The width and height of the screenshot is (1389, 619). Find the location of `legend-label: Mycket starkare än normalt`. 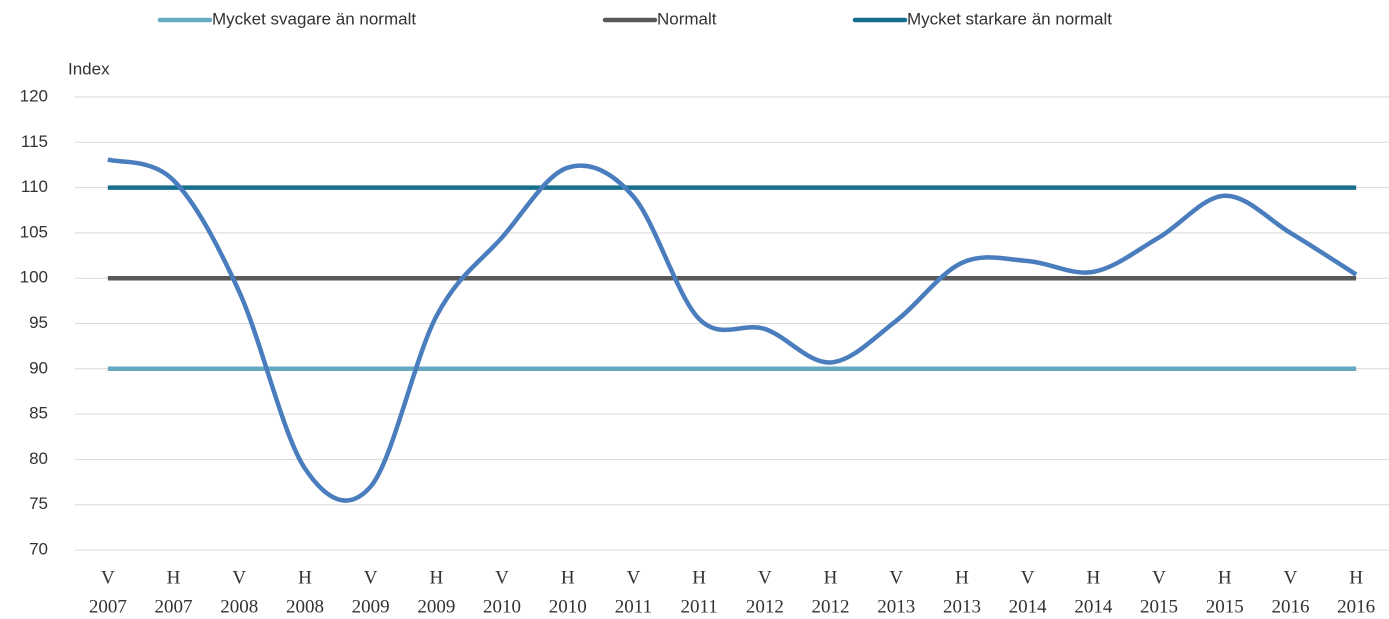

legend-label: Mycket starkare än normalt is located at coordinates (1009, 18).